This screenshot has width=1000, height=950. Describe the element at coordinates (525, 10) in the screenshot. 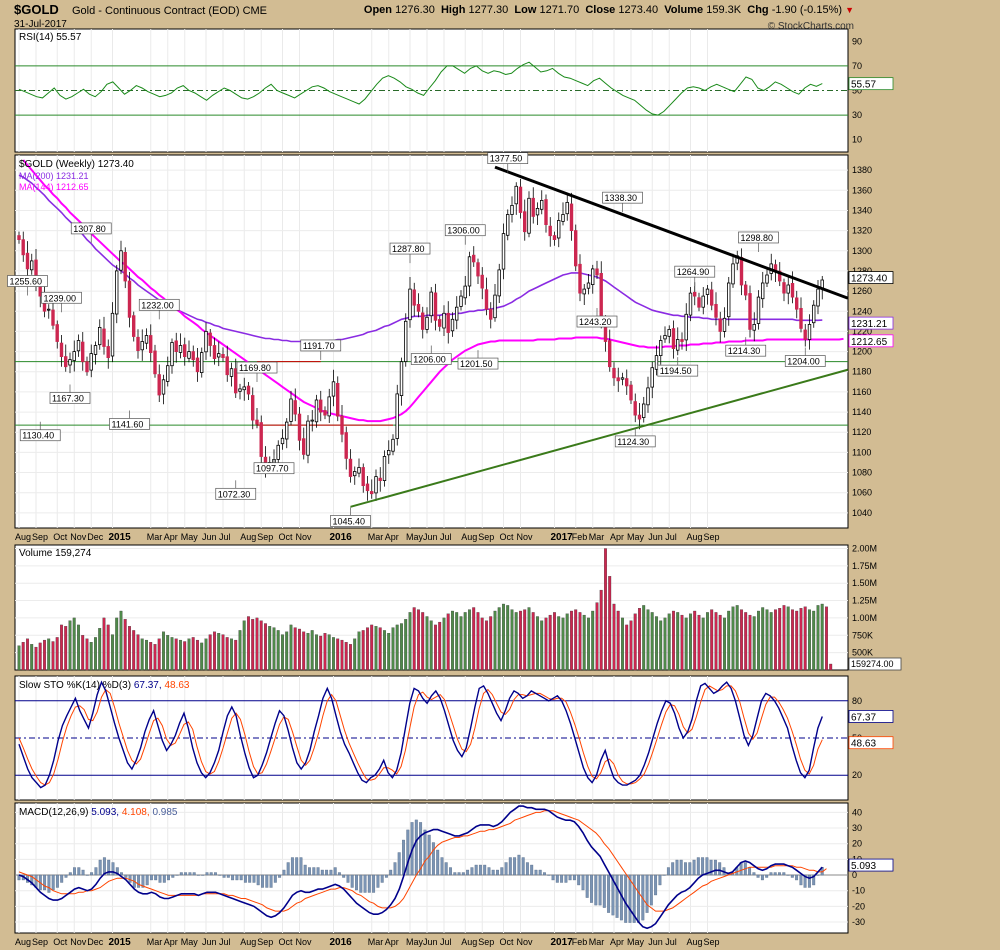

I see `low-label: Low` at that location.